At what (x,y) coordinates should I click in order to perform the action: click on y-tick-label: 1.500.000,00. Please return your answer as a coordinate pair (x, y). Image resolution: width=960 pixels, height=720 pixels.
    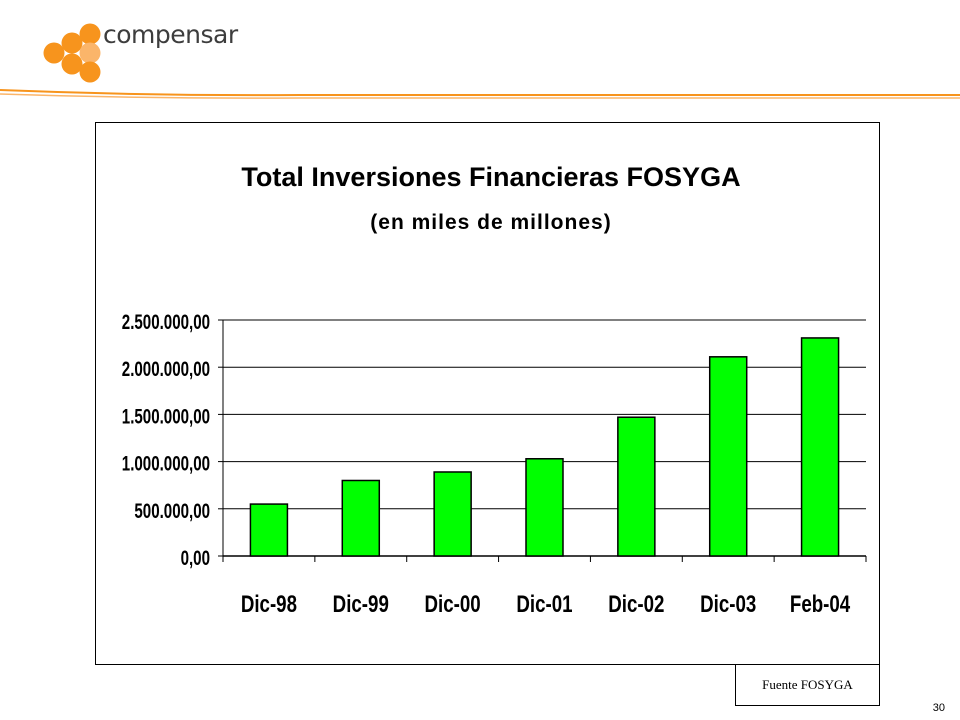
    Looking at the image, I should click on (166, 416).